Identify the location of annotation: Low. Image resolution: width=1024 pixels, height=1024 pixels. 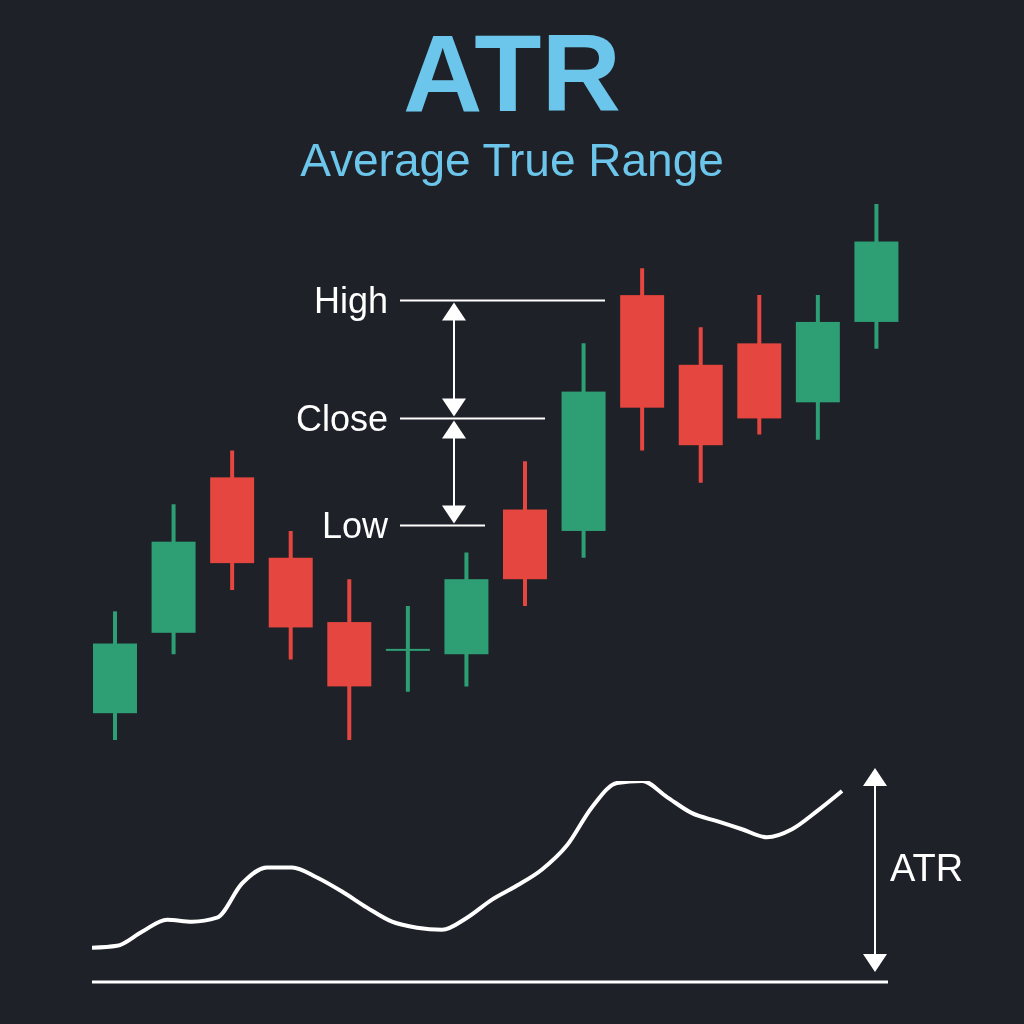
(355, 526).